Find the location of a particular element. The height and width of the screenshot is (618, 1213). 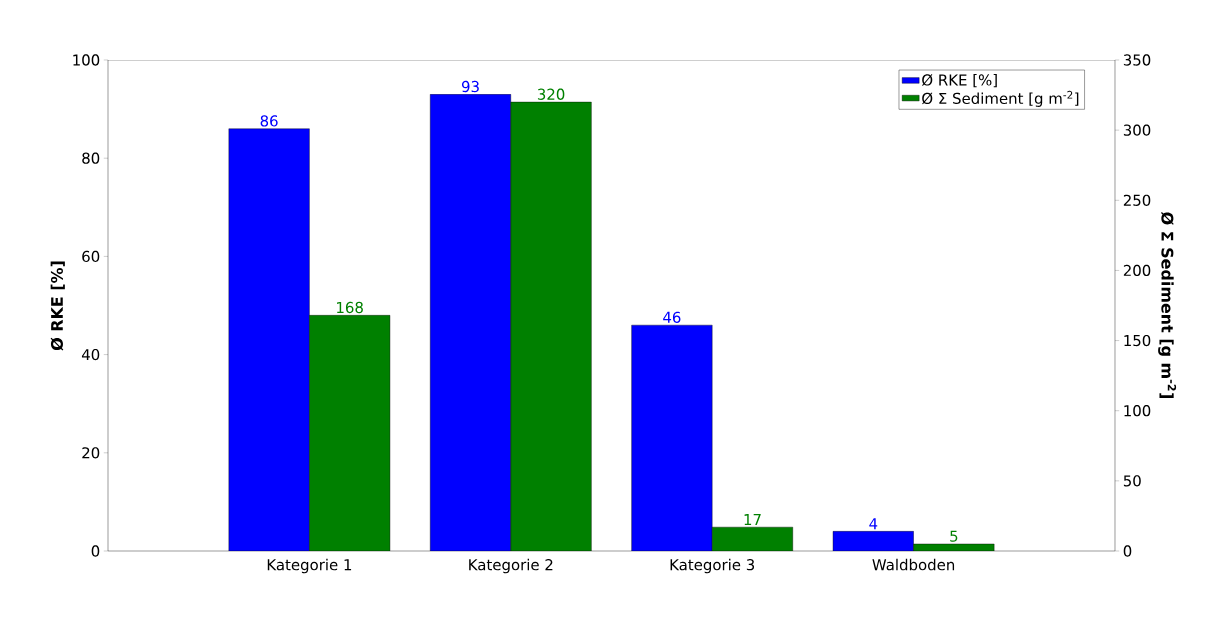

y2-tick-label: 100 is located at coordinates (1137, 411).